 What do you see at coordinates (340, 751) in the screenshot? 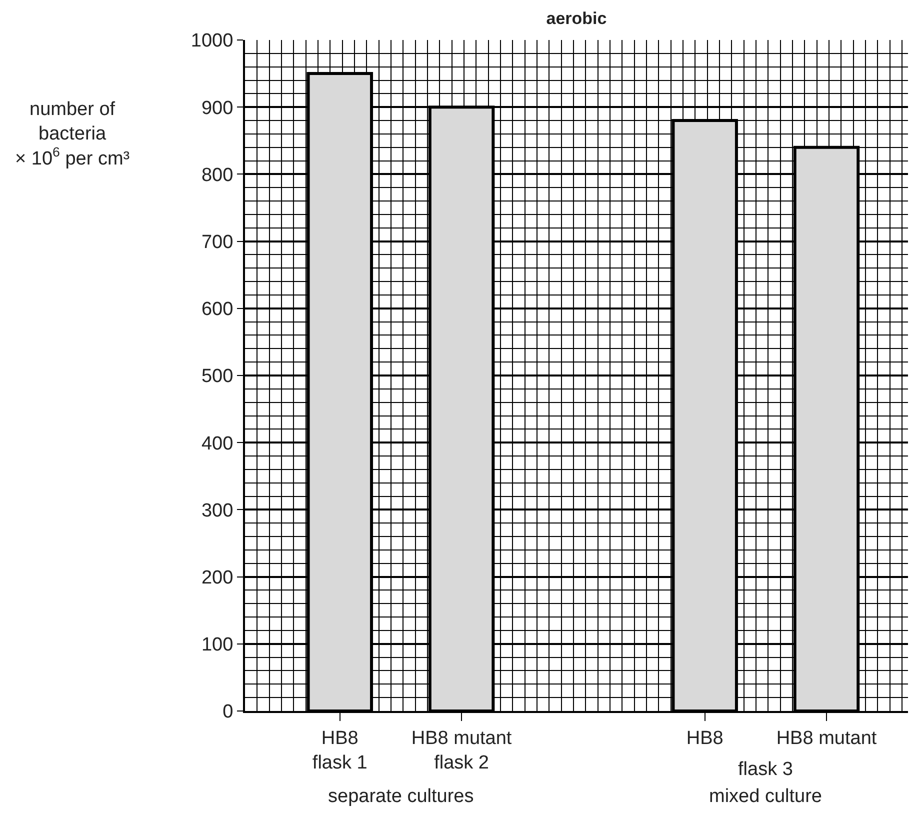
I see `x-tick-label: HB8 flask 1` at bounding box center [340, 751].